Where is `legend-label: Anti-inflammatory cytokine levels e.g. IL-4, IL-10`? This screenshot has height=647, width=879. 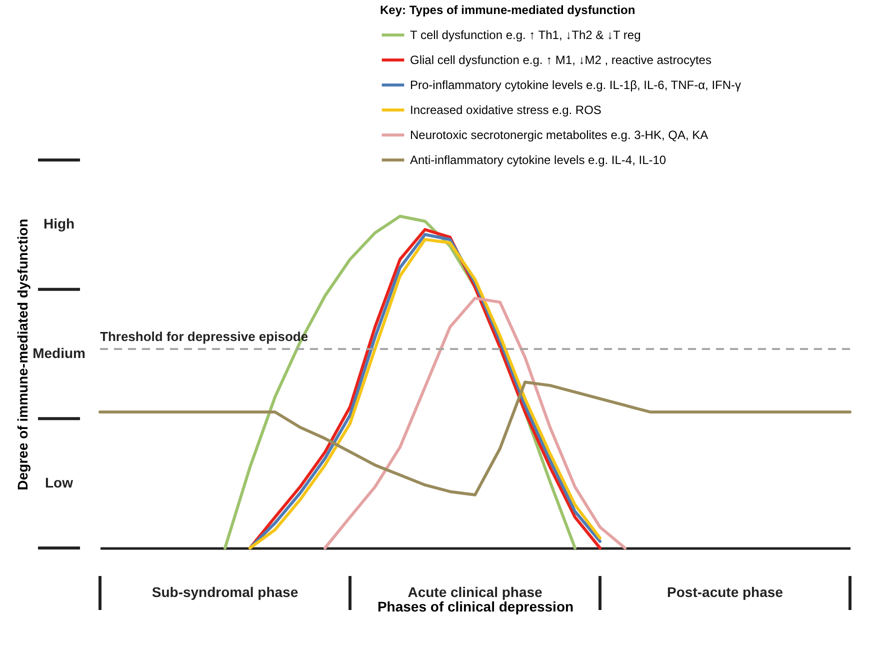 legend-label: Anti-inflammatory cytokine levels e.g. IL-4, IL-10 is located at coordinates (538, 160).